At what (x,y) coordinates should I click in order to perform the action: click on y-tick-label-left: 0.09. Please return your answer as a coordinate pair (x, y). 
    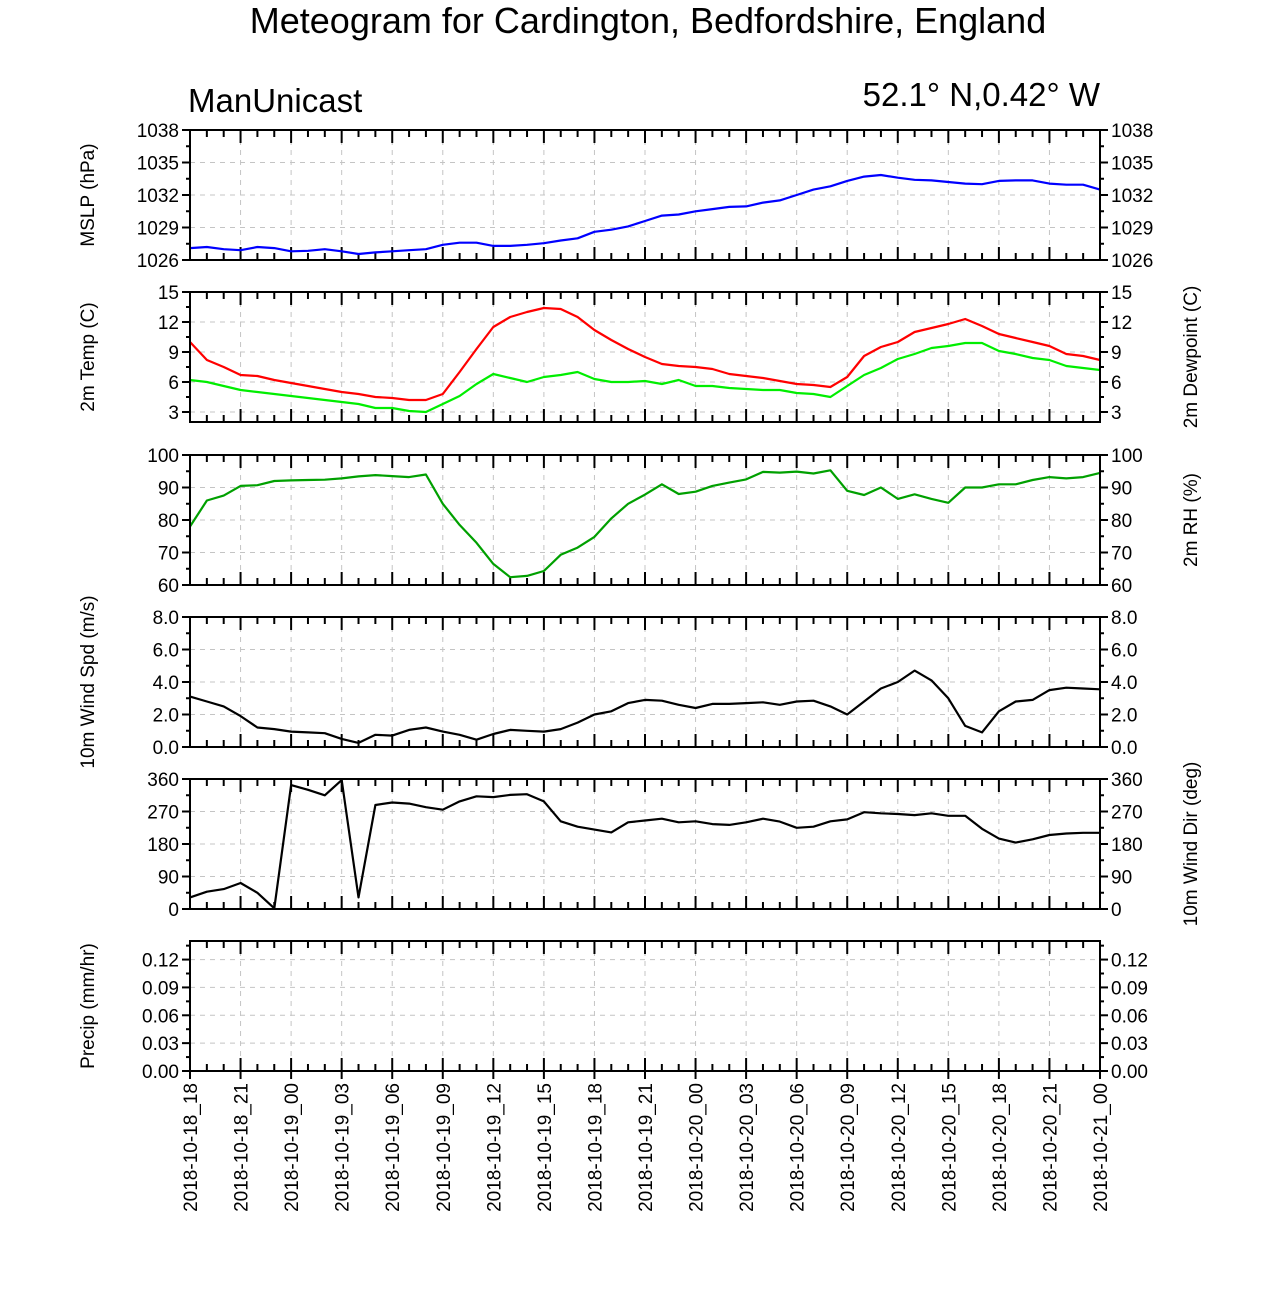
    Looking at the image, I should click on (160, 988).